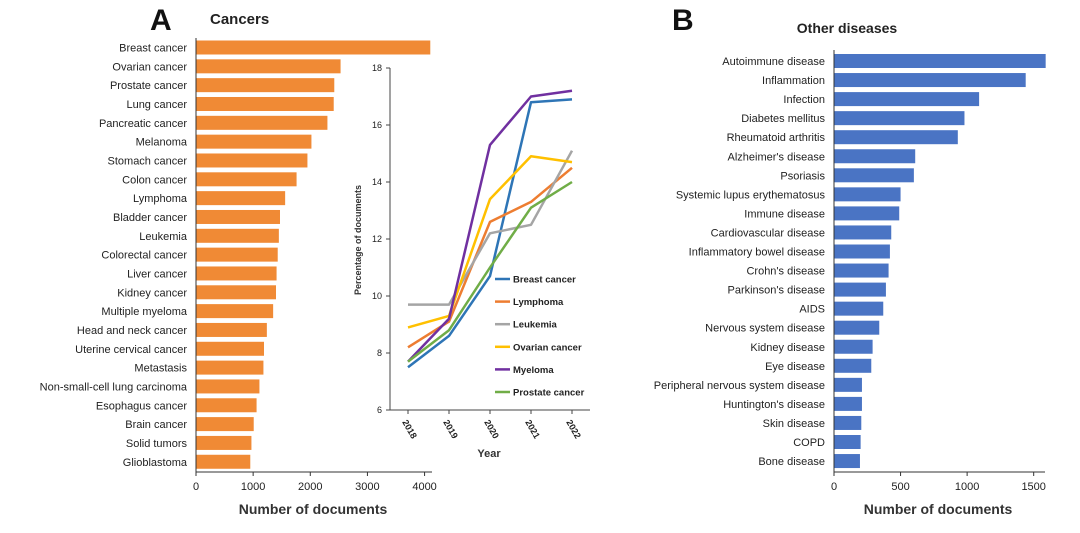 The image size is (1080, 533). I want to click on legend-label-breast-cancer: Breast cancer, so click(544, 280).